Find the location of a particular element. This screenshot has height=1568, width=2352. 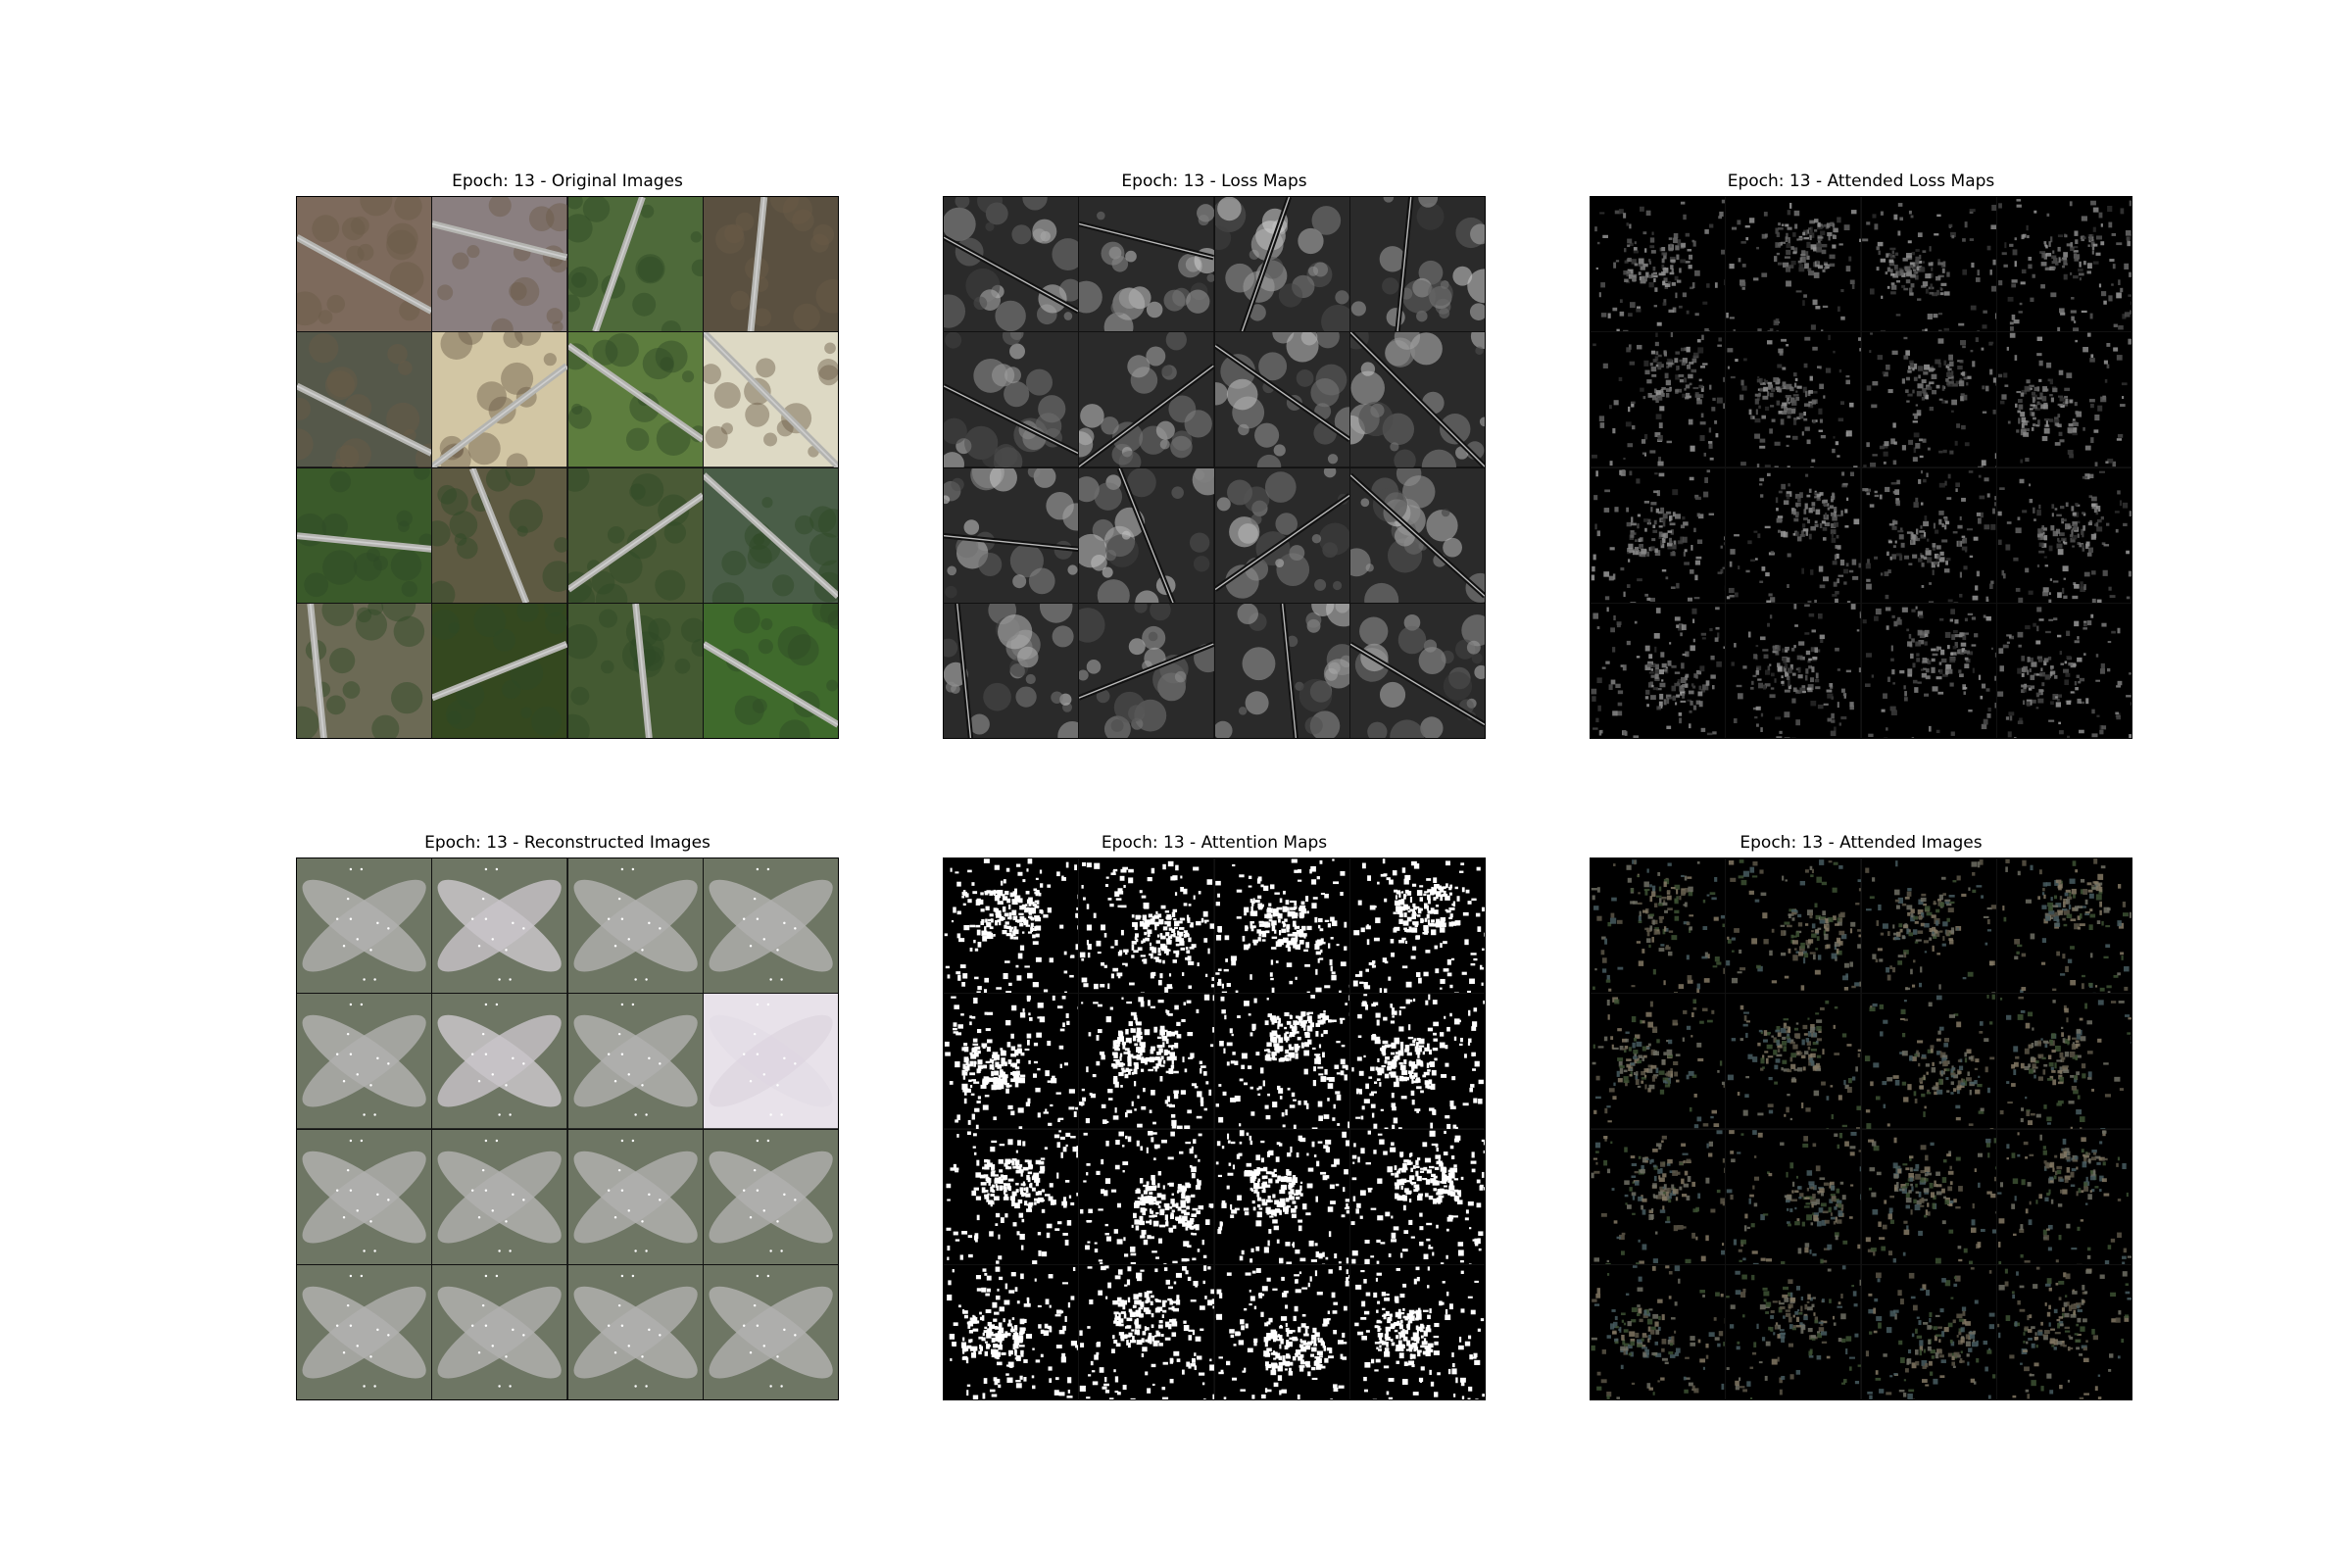

panel-title: Epoch: 13 - Loss Maps is located at coordinates (1214, 181).